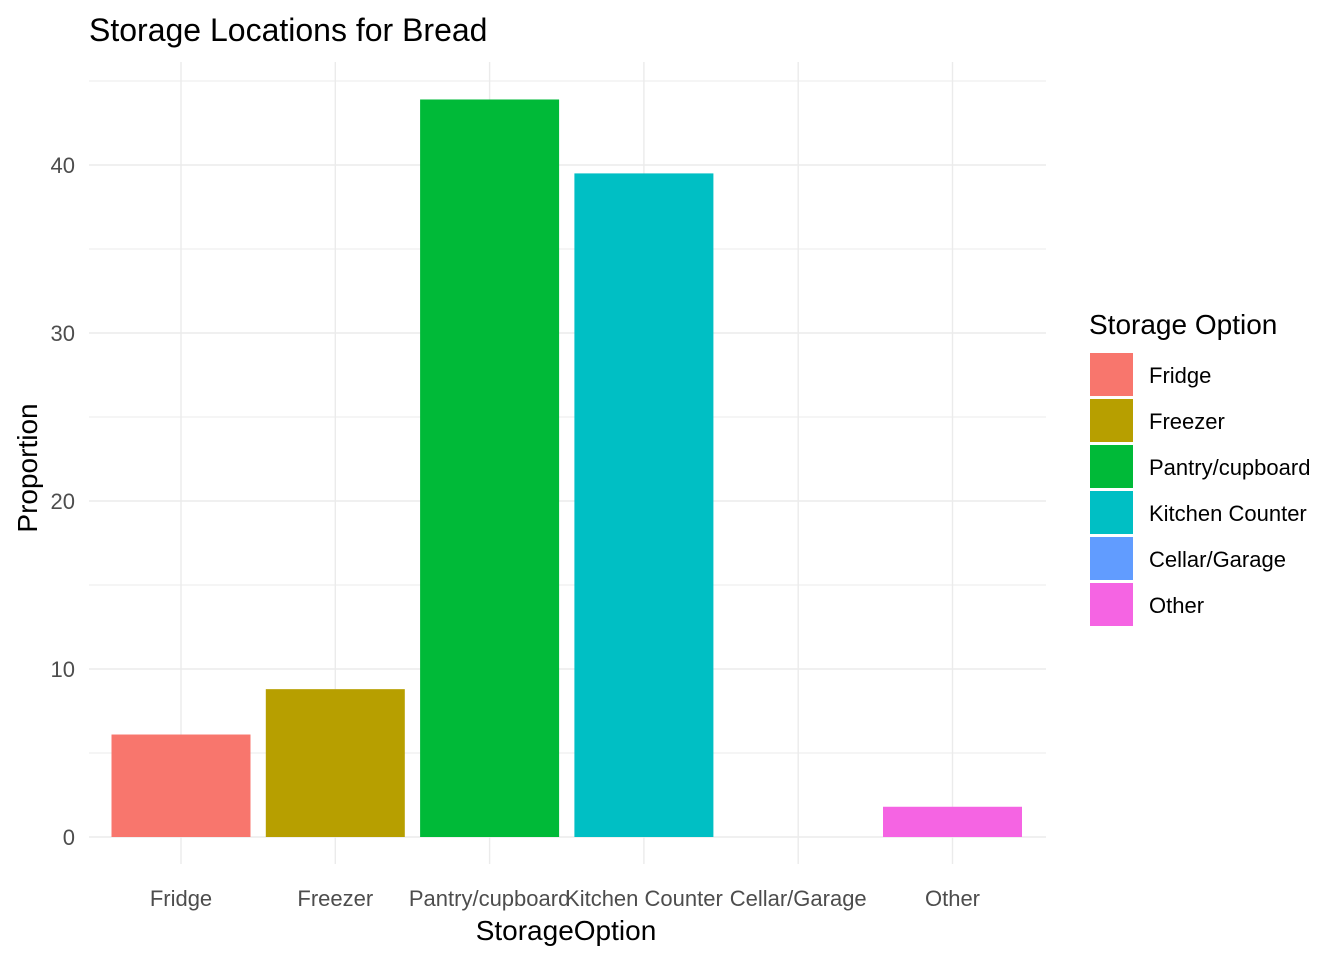 This screenshot has height=960, width=1344. Describe the element at coordinates (69, 837) in the screenshot. I see `y-tick-label: 0` at that location.